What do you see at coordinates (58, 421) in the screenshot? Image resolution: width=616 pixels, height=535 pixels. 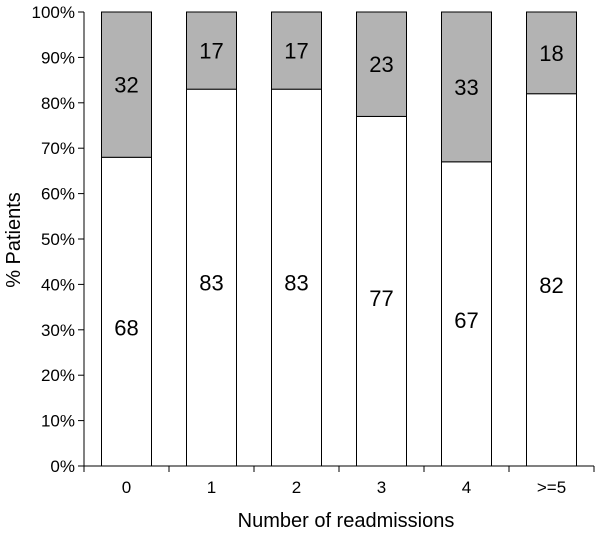 I see `y-tick-label: 10%` at bounding box center [58, 421].